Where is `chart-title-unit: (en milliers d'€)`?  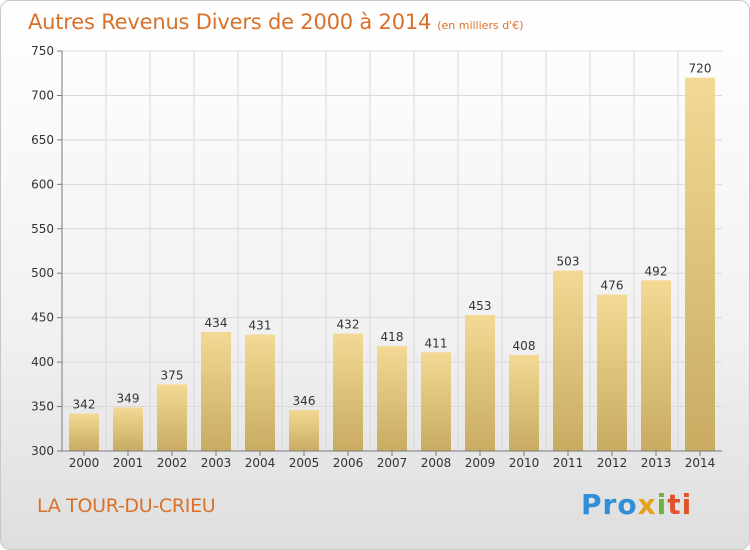
chart-title-unit: (en milliers d'€) is located at coordinates (480, 25).